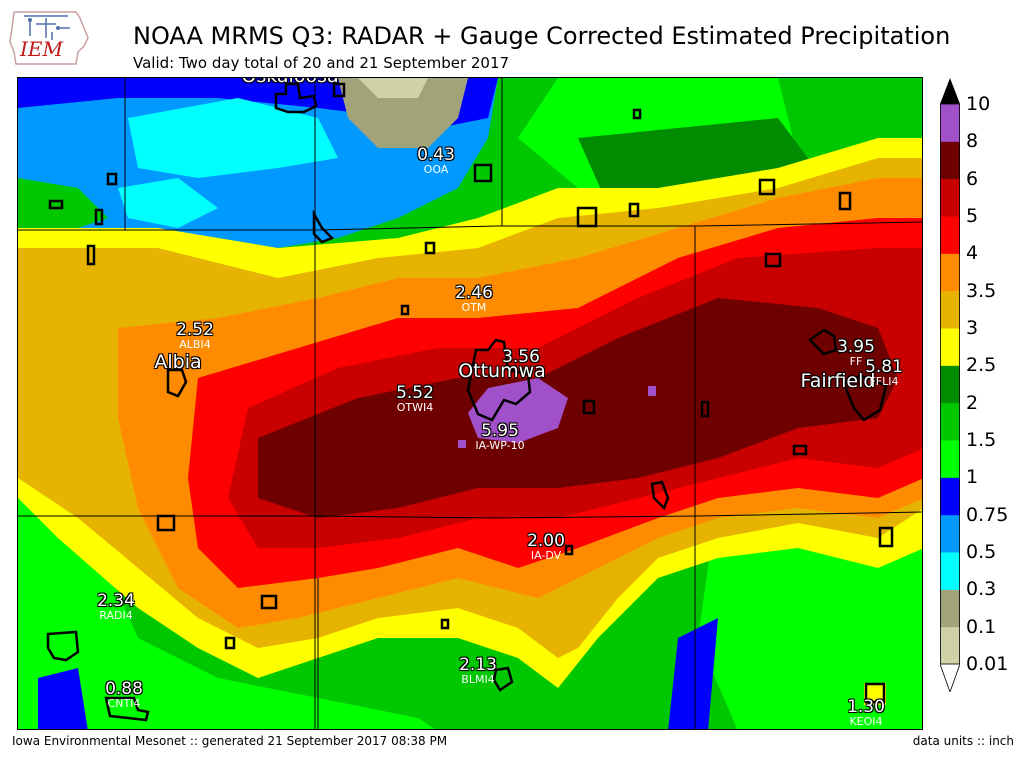 This screenshot has height=768, width=1024. Describe the element at coordinates (981, 626) in the screenshot. I see `colorbar-tick-label: 0.1` at that location.